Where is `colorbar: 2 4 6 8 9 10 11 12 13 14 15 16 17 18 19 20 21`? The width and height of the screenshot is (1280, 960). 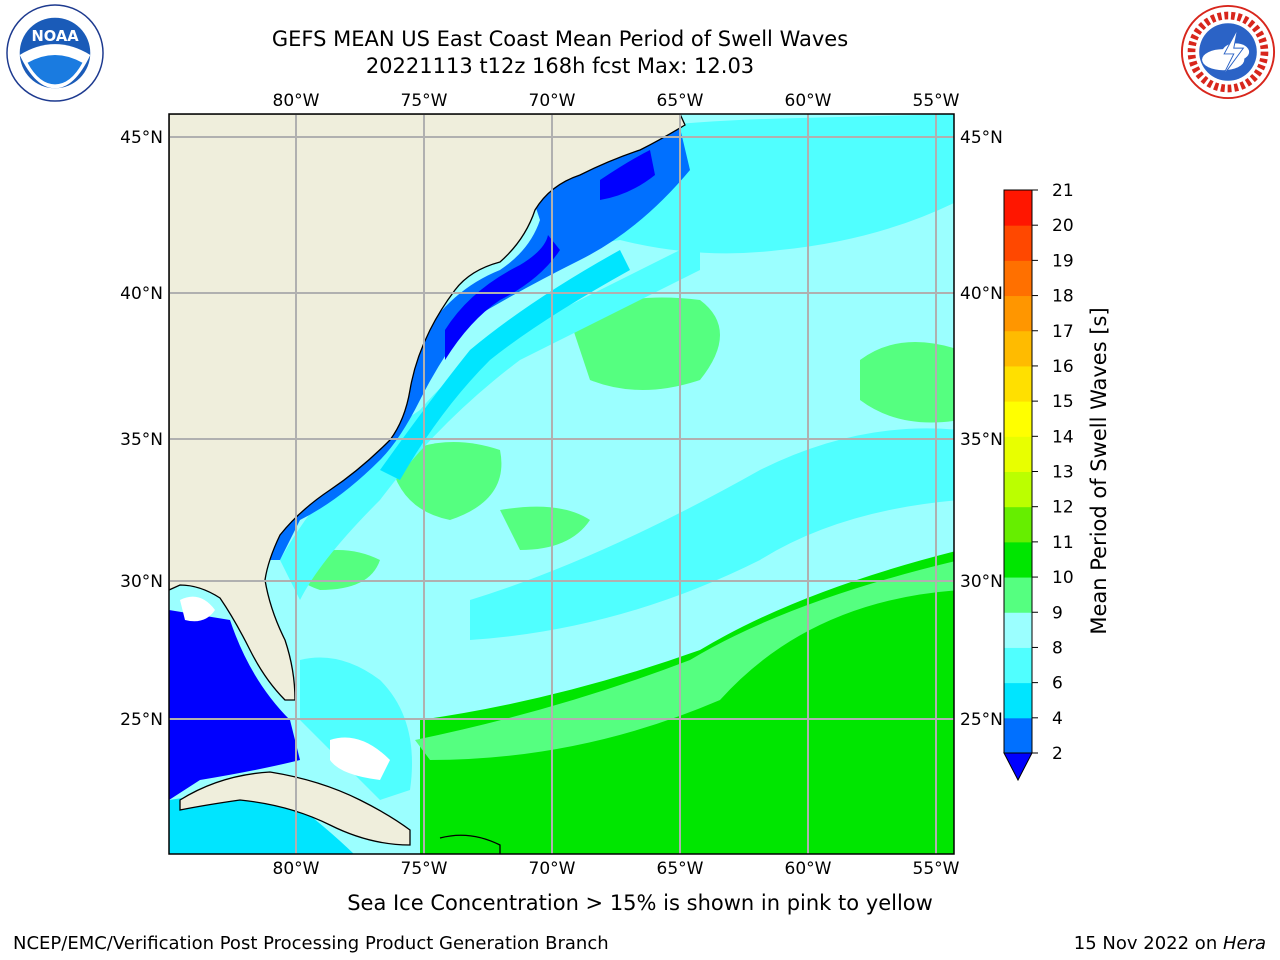
colorbar: 2 4 6 8 9 10 11 12 13 14 15 16 17 18 19 20 21 is located at coordinates (1038, 481).